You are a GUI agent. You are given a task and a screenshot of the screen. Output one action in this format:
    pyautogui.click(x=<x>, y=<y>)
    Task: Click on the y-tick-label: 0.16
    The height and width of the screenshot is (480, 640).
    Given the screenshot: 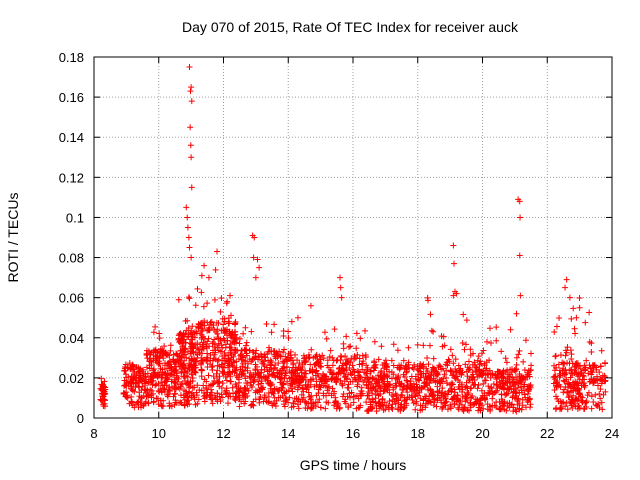 What is the action you would take?
    pyautogui.click(x=71, y=97)
    